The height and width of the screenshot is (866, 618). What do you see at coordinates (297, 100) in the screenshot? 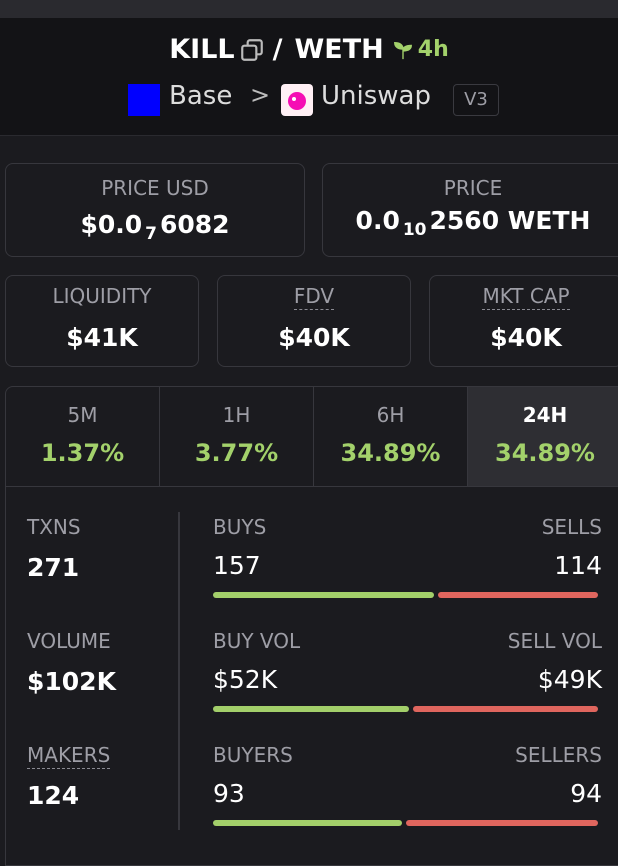
I see `dex-icon` at bounding box center [297, 100].